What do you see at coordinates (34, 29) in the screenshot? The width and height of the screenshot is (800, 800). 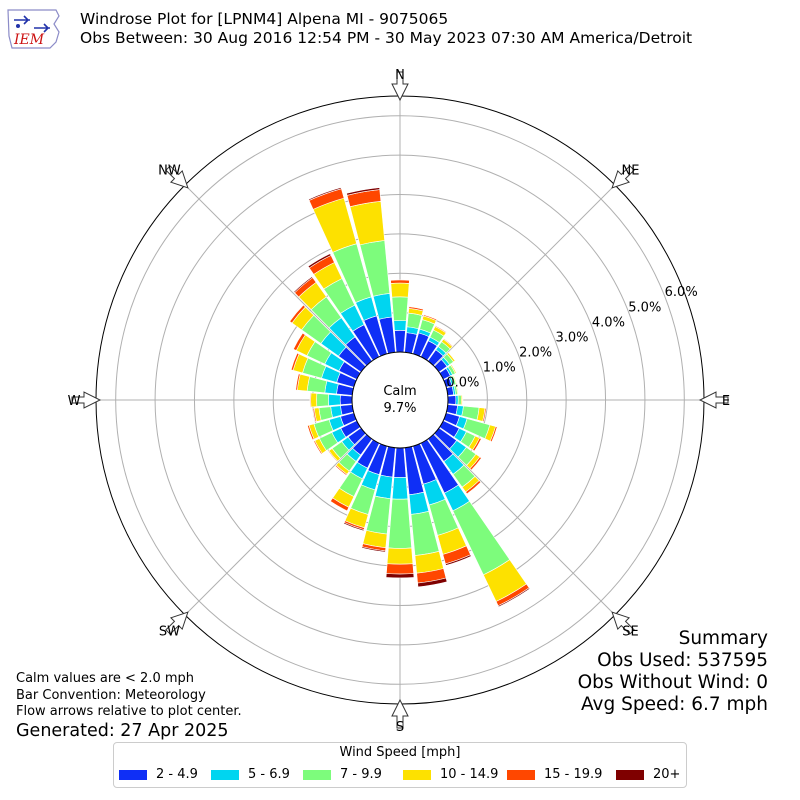 I see `iem-logo-icon: IEM` at bounding box center [34, 29].